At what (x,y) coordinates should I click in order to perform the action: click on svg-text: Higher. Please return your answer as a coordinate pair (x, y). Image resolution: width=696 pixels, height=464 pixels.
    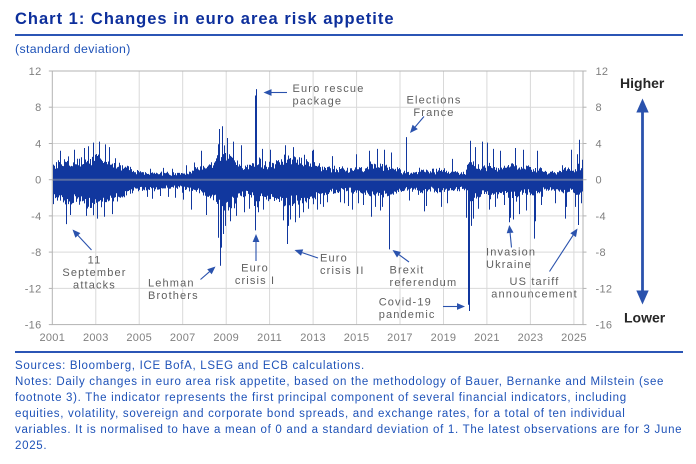
    Looking at the image, I should click on (642, 83).